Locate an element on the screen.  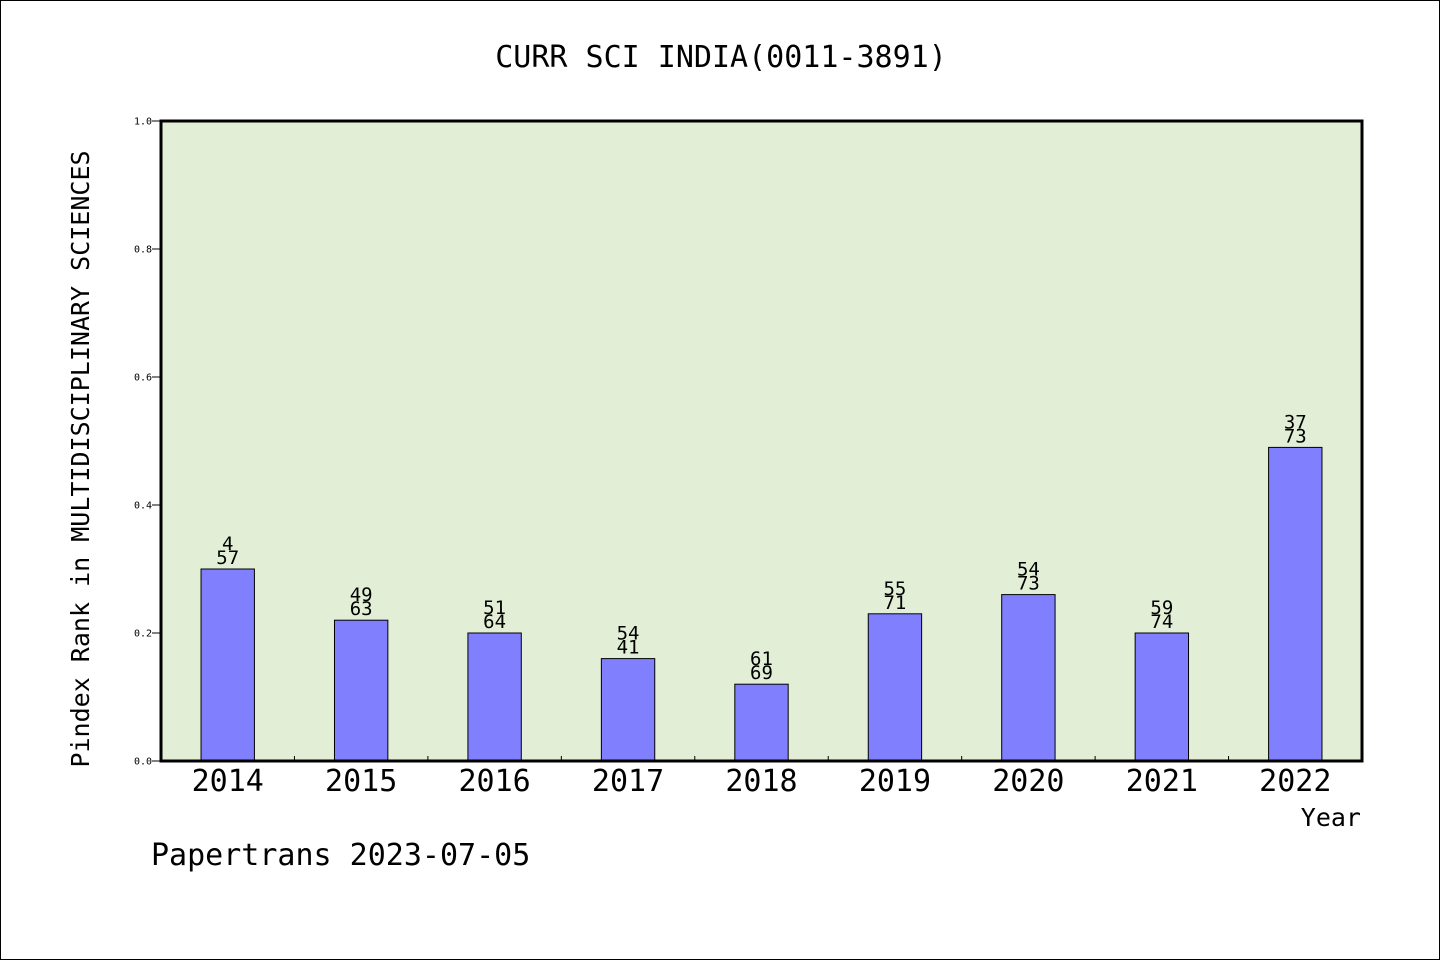
x-tick-label-2014: 2014 is located at coordinates (228, 781).